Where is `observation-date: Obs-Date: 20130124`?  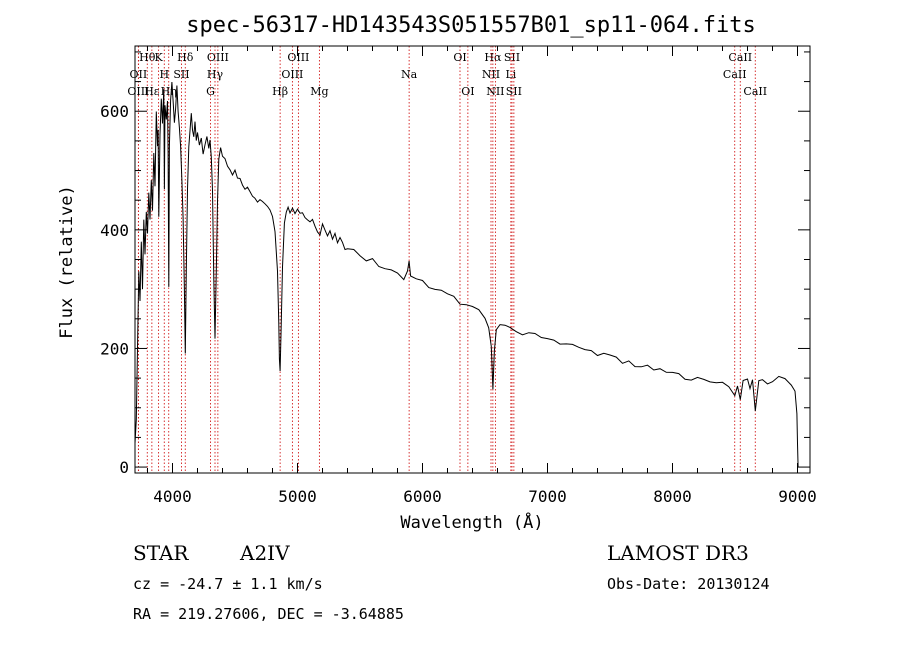
observation-date: Obs-Date: 20130124 is located at coordinates (688, 584).